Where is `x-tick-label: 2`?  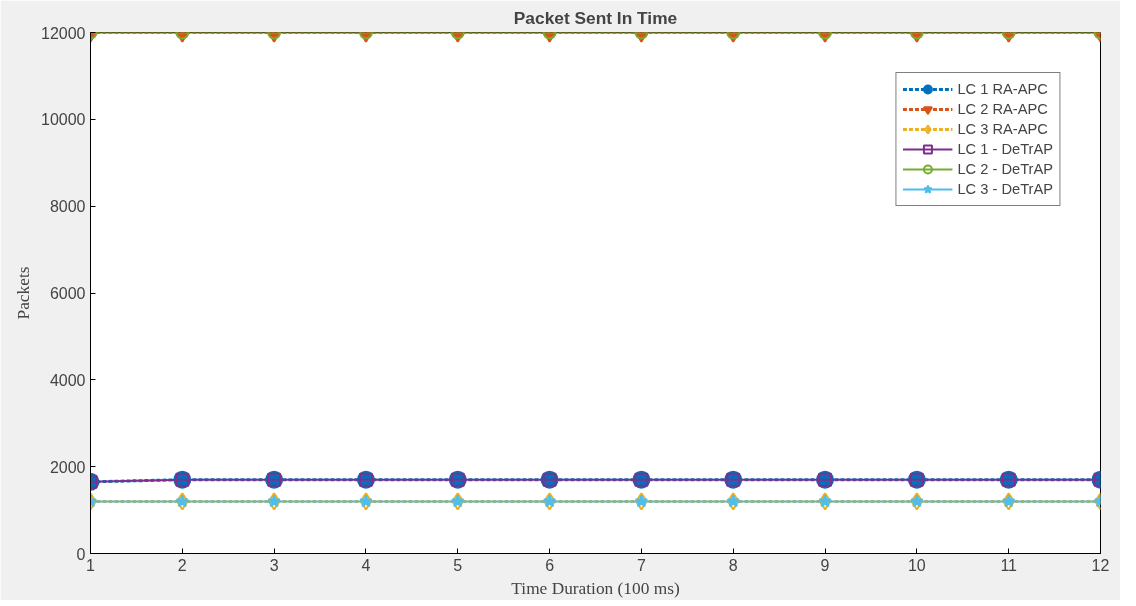
x-tick-label: 2 is located at coordinates (182, 565).